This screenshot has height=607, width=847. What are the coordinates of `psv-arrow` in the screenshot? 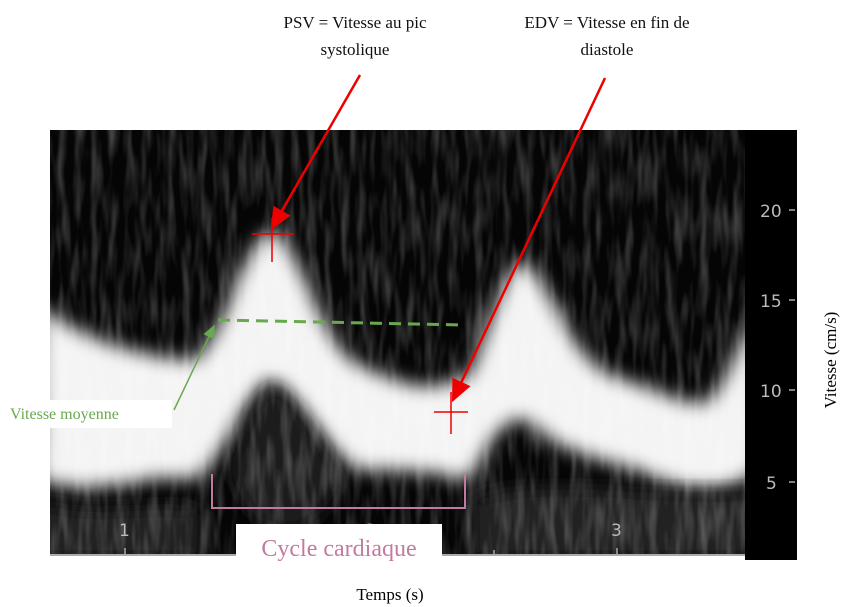 It's located at (316, 152).